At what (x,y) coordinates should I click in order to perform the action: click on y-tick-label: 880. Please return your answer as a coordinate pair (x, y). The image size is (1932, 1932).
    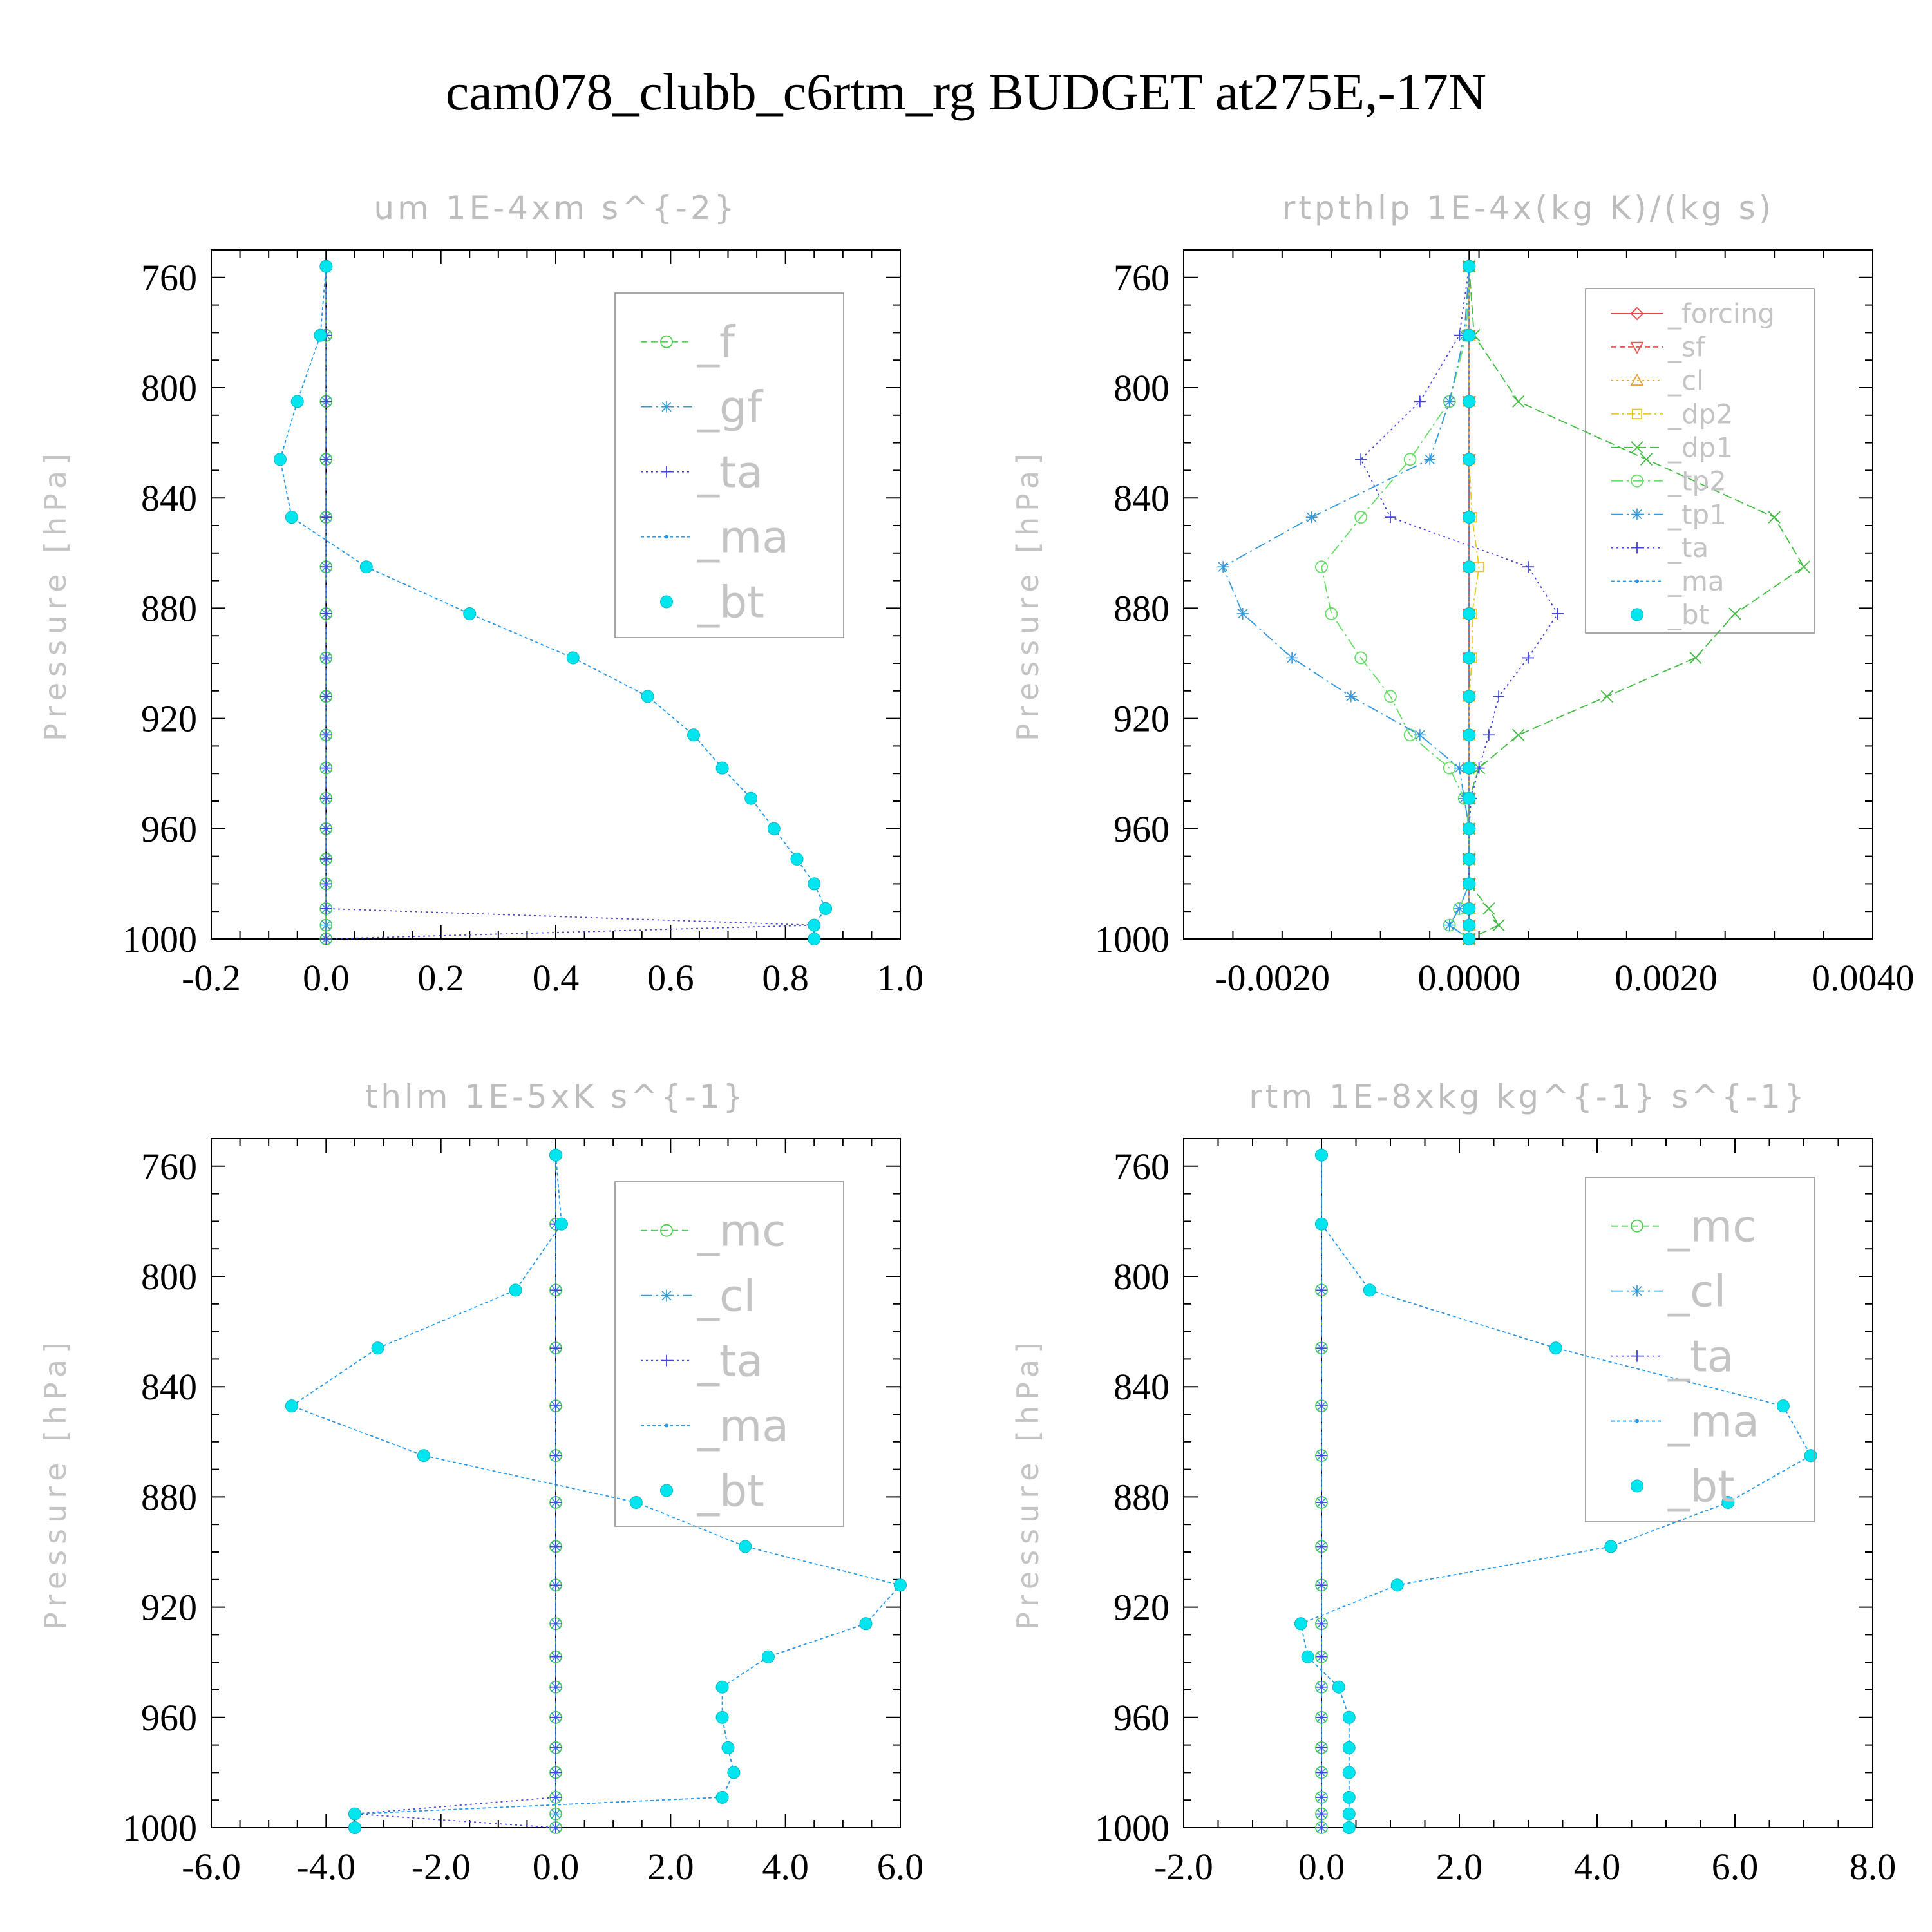
    Looking at the image, I should click on (1141, 1497).